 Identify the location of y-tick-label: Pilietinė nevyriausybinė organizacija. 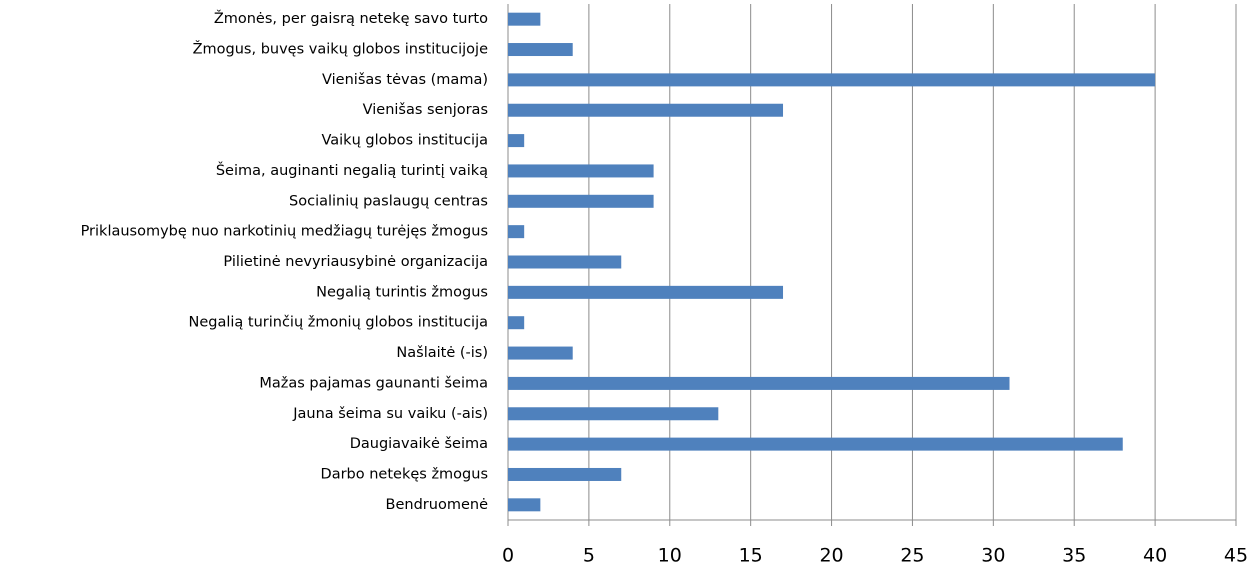
(355, 262).